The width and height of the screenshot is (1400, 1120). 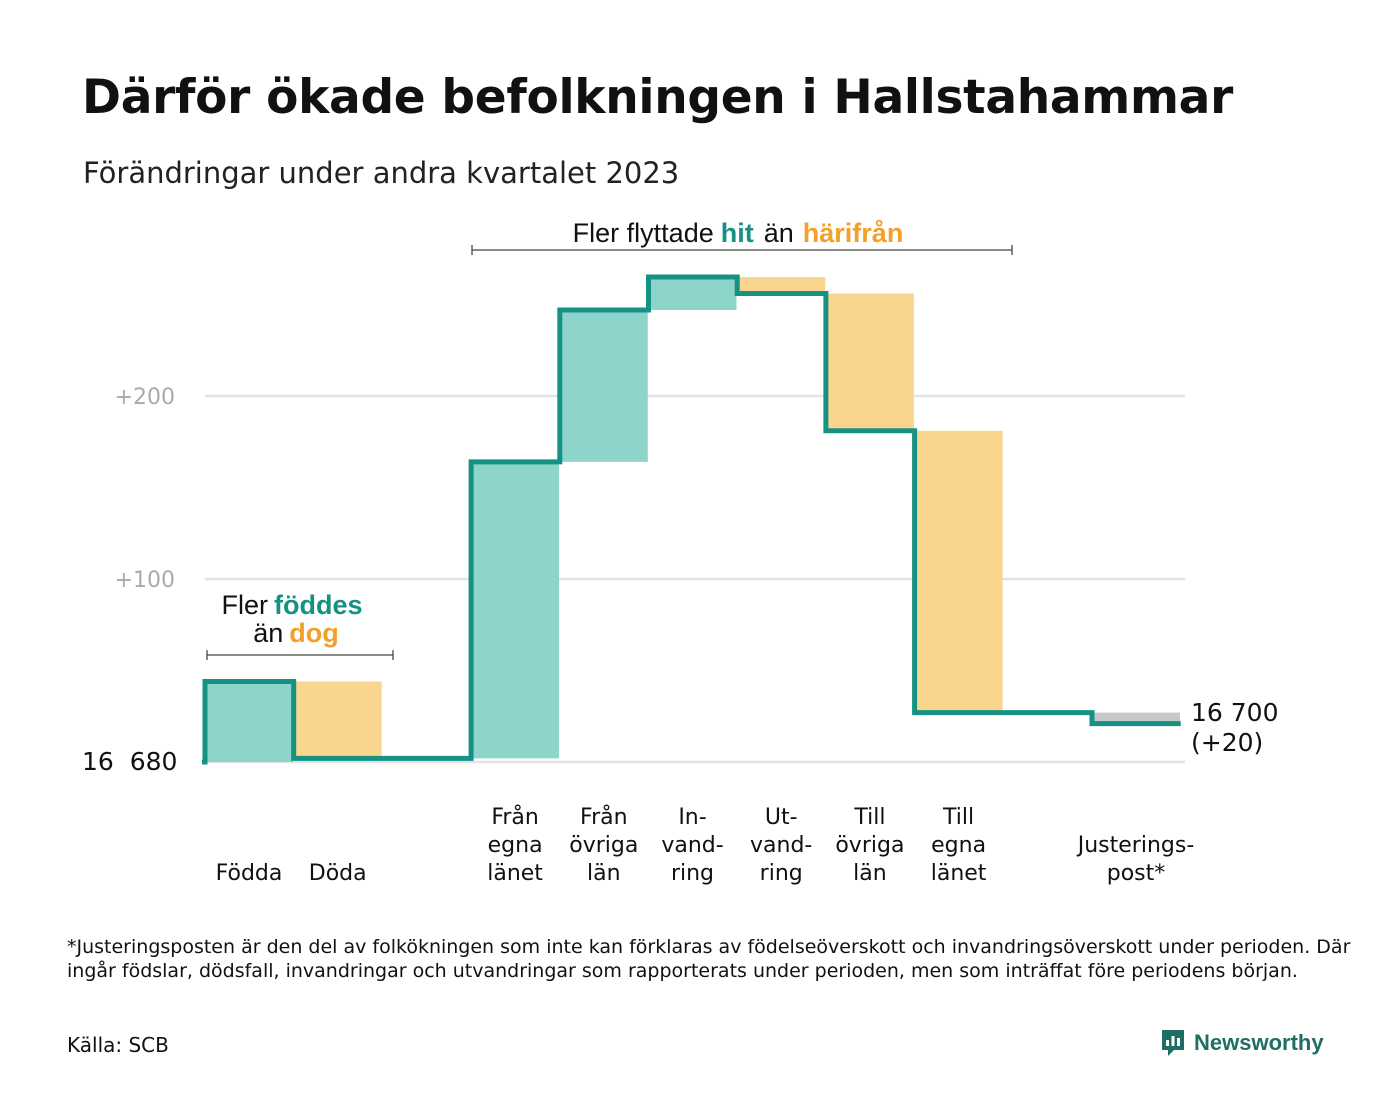 I want to click on newsworthy-logo-icon, so click(x=1173, y=1043).